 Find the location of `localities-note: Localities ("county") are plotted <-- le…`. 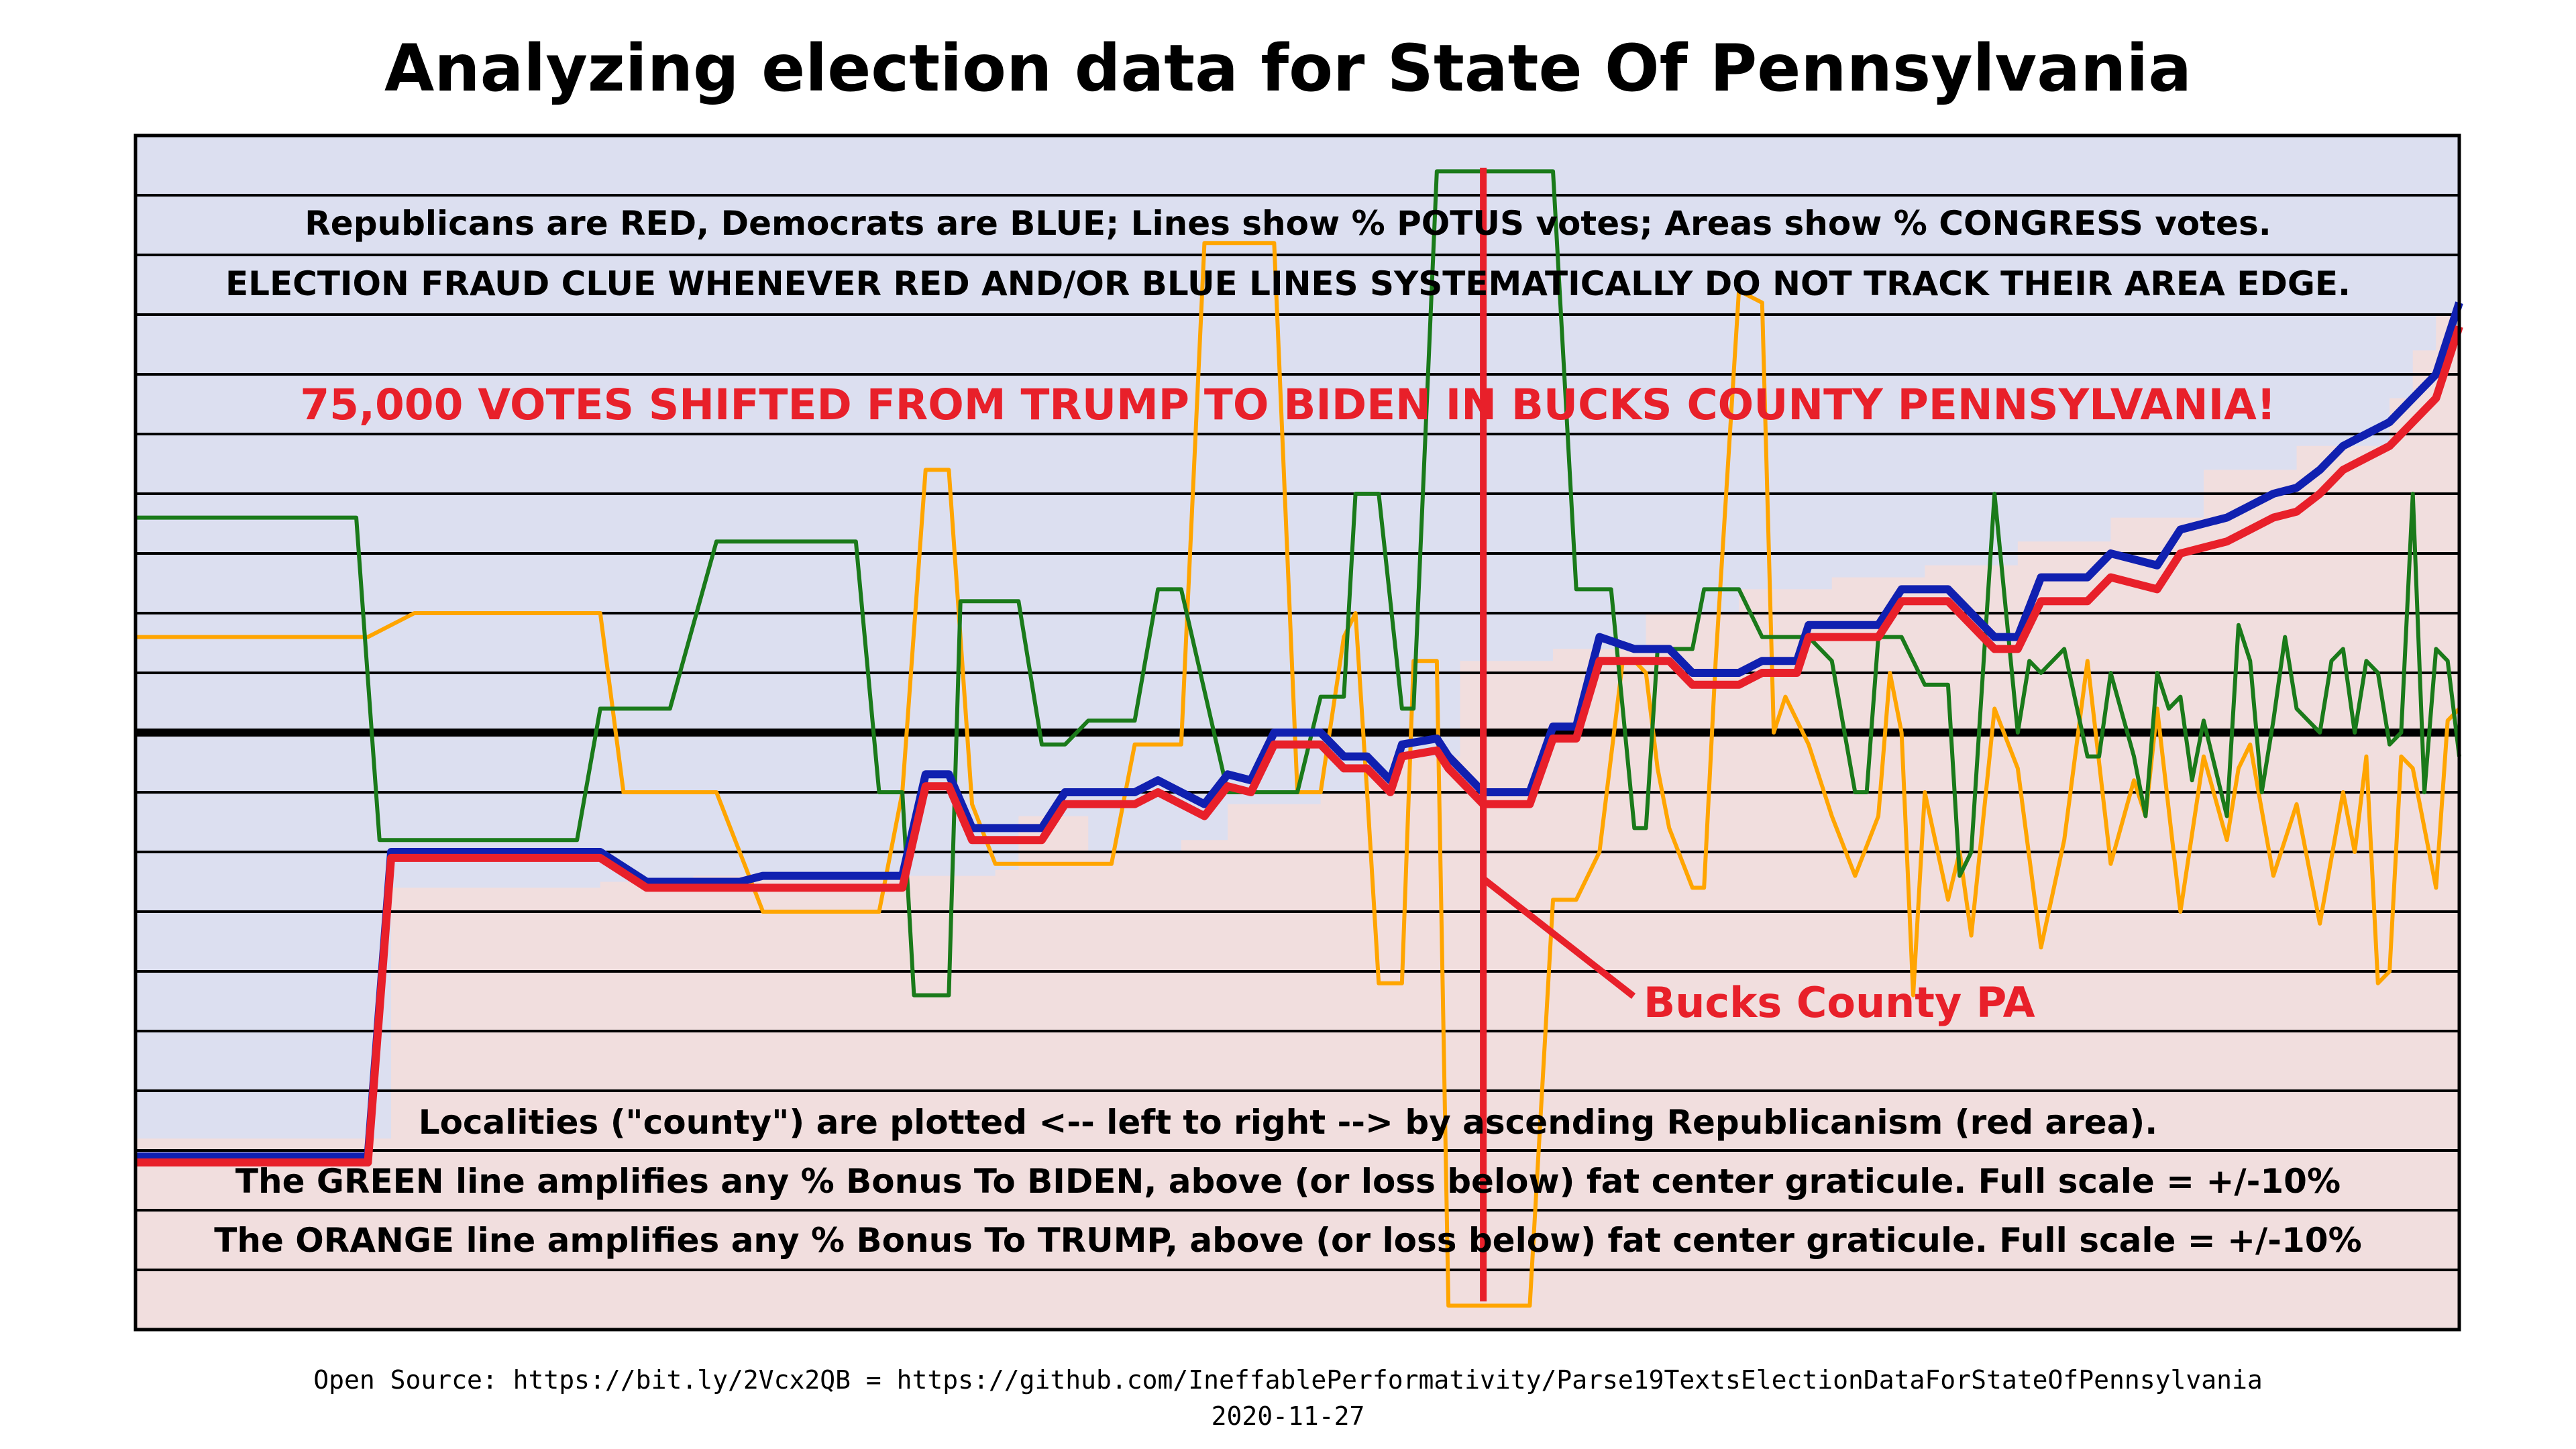

localities-note: Localities ("county") are plotted <-- le… is located at coordinates (1288, 1122).